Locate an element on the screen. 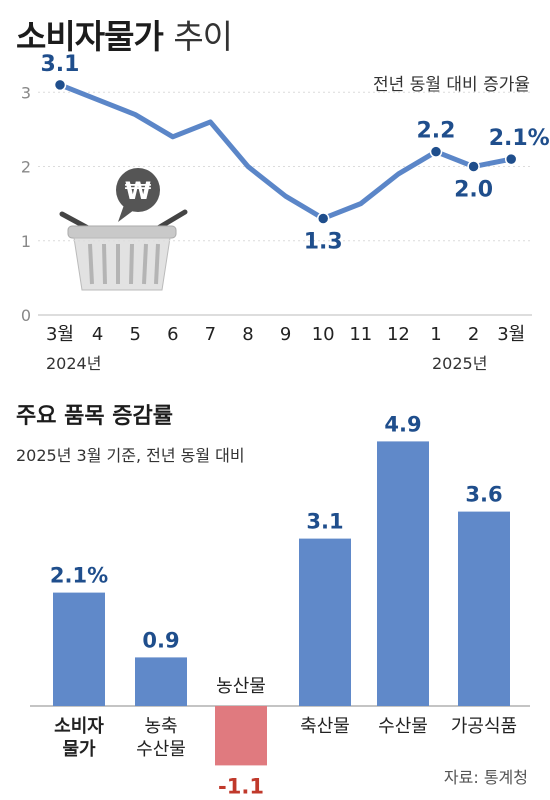  basket-won-icon: ₩ is located at coordinates (123, 229).